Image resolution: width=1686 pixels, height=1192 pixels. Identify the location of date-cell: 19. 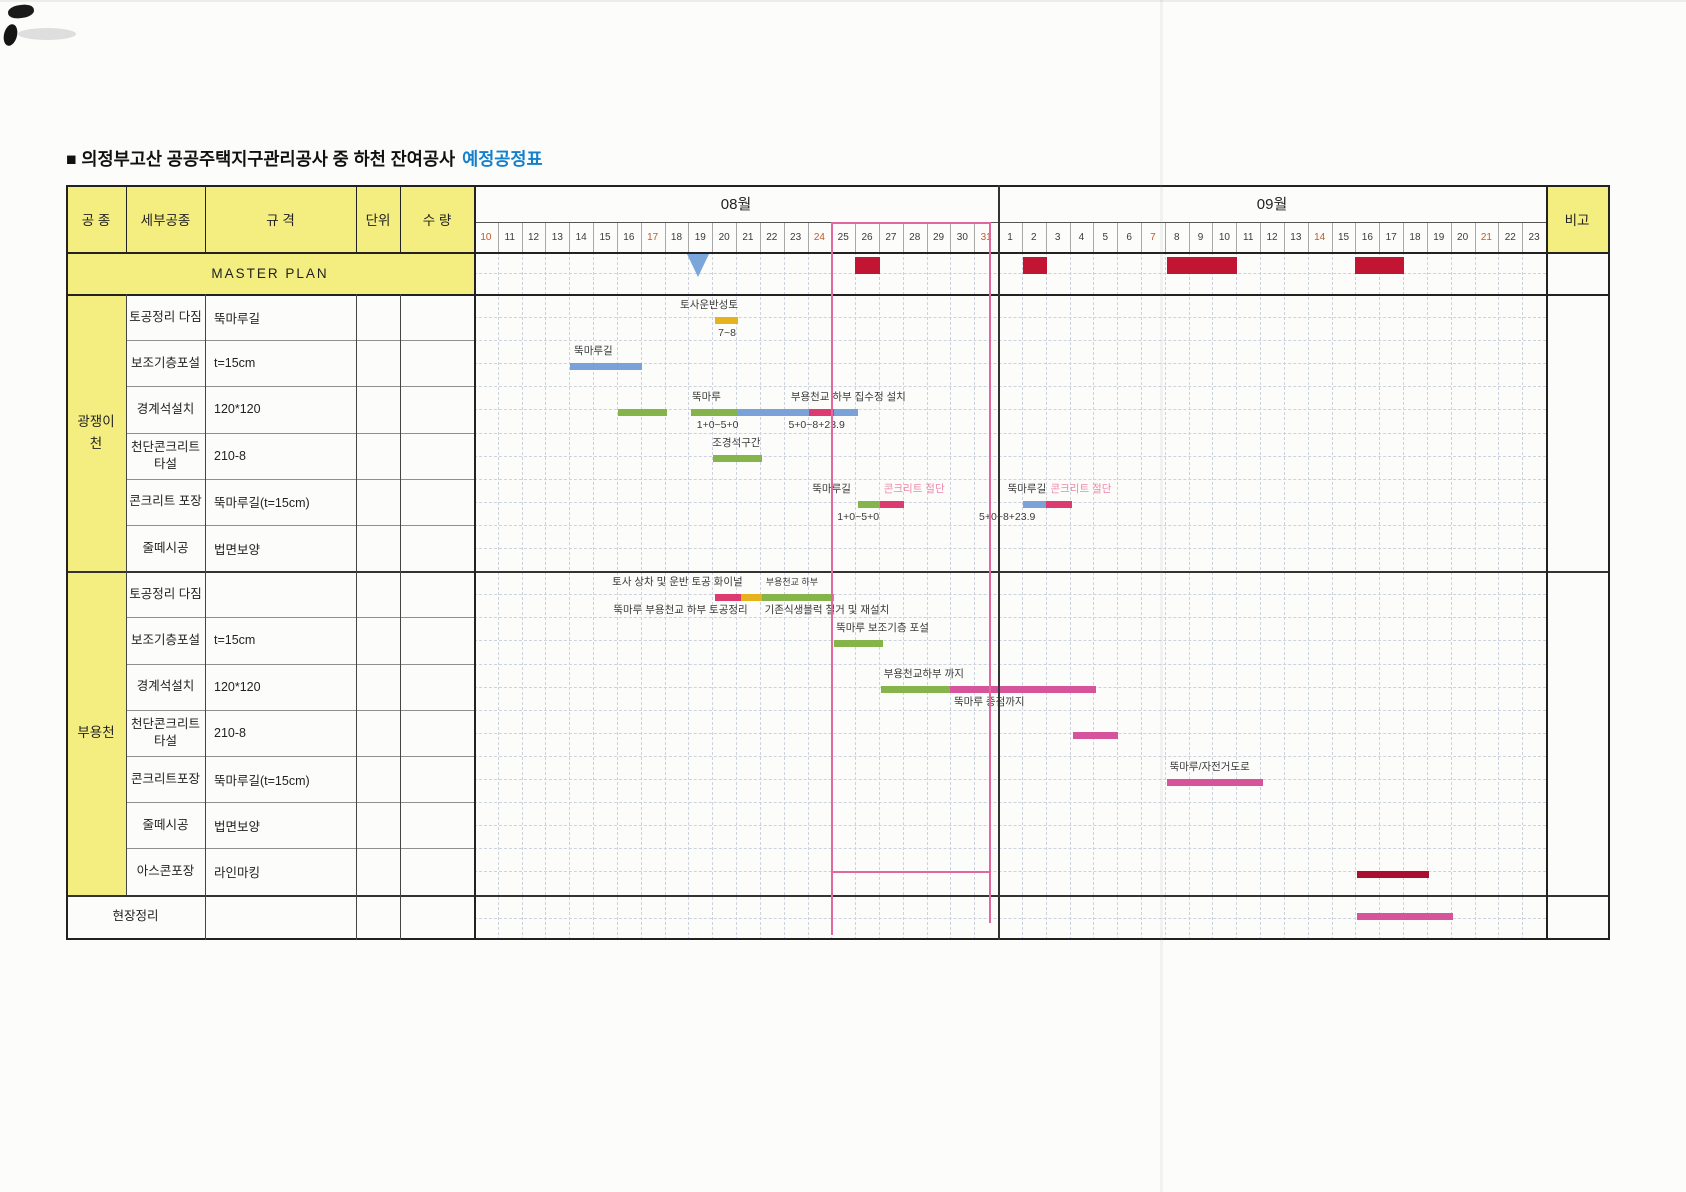
(1439, 237).